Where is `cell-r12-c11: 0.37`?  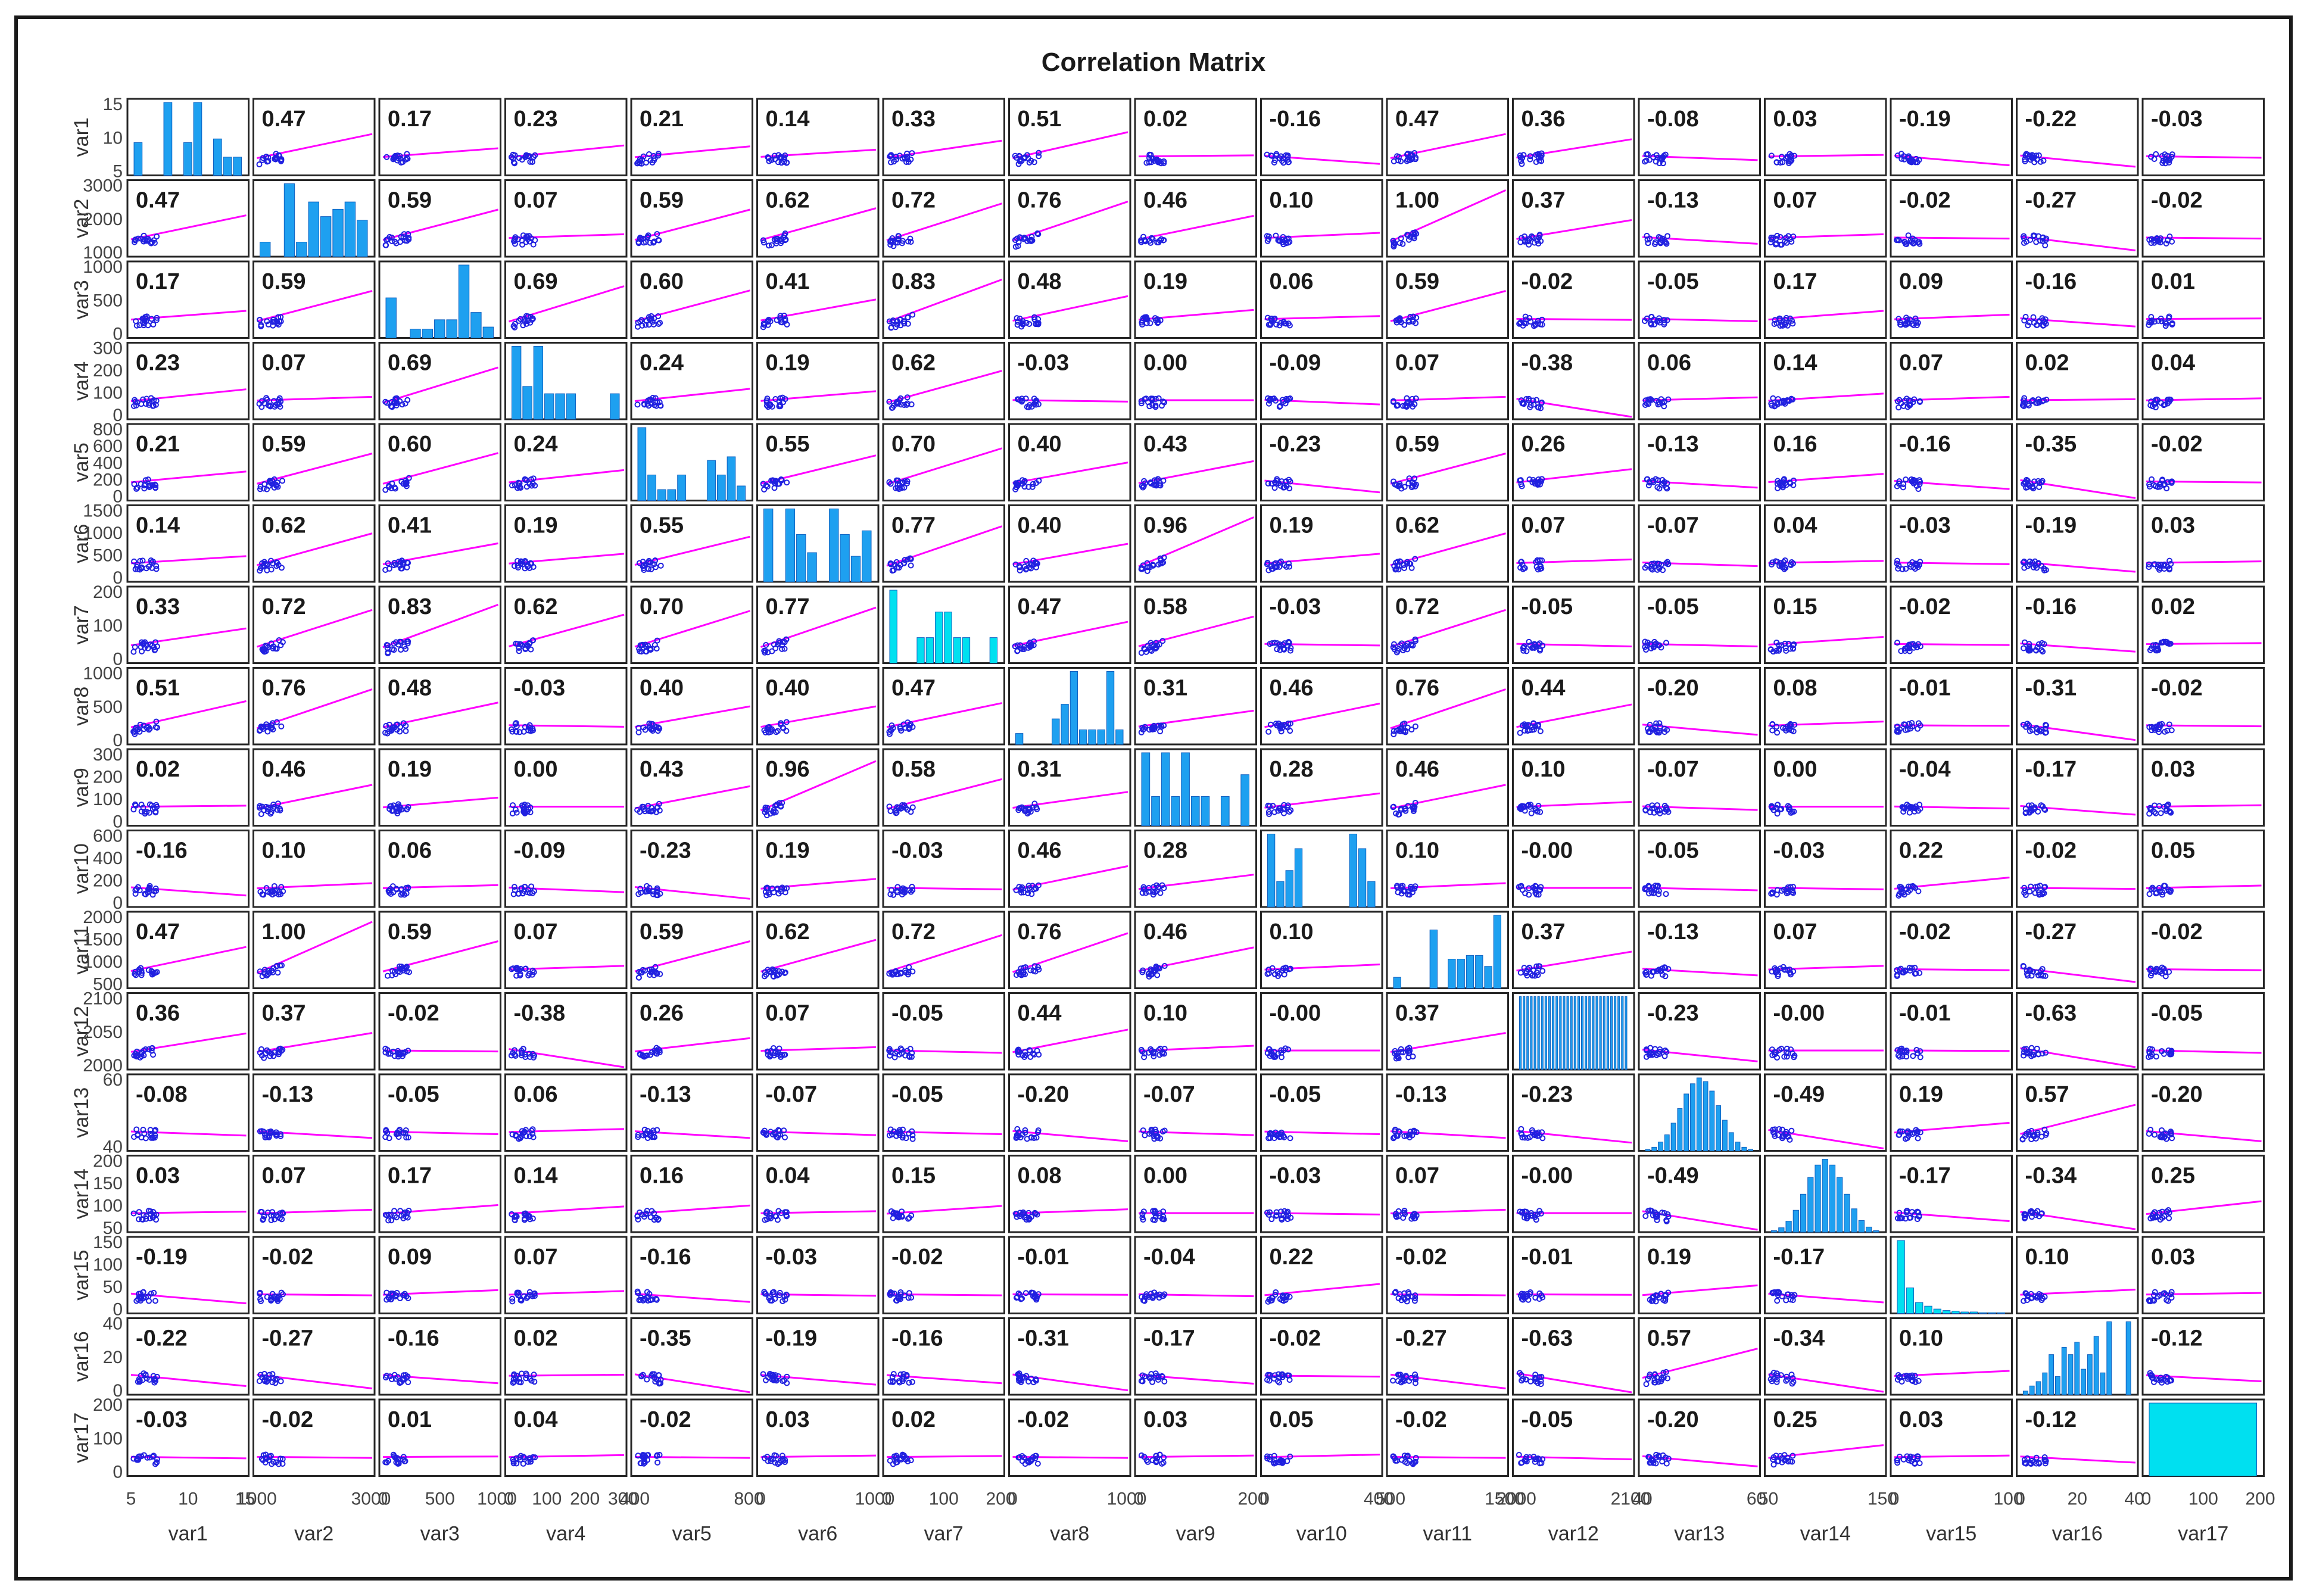
cell-r12-c11: 0.37 is located at coordinates (1447, 1031).